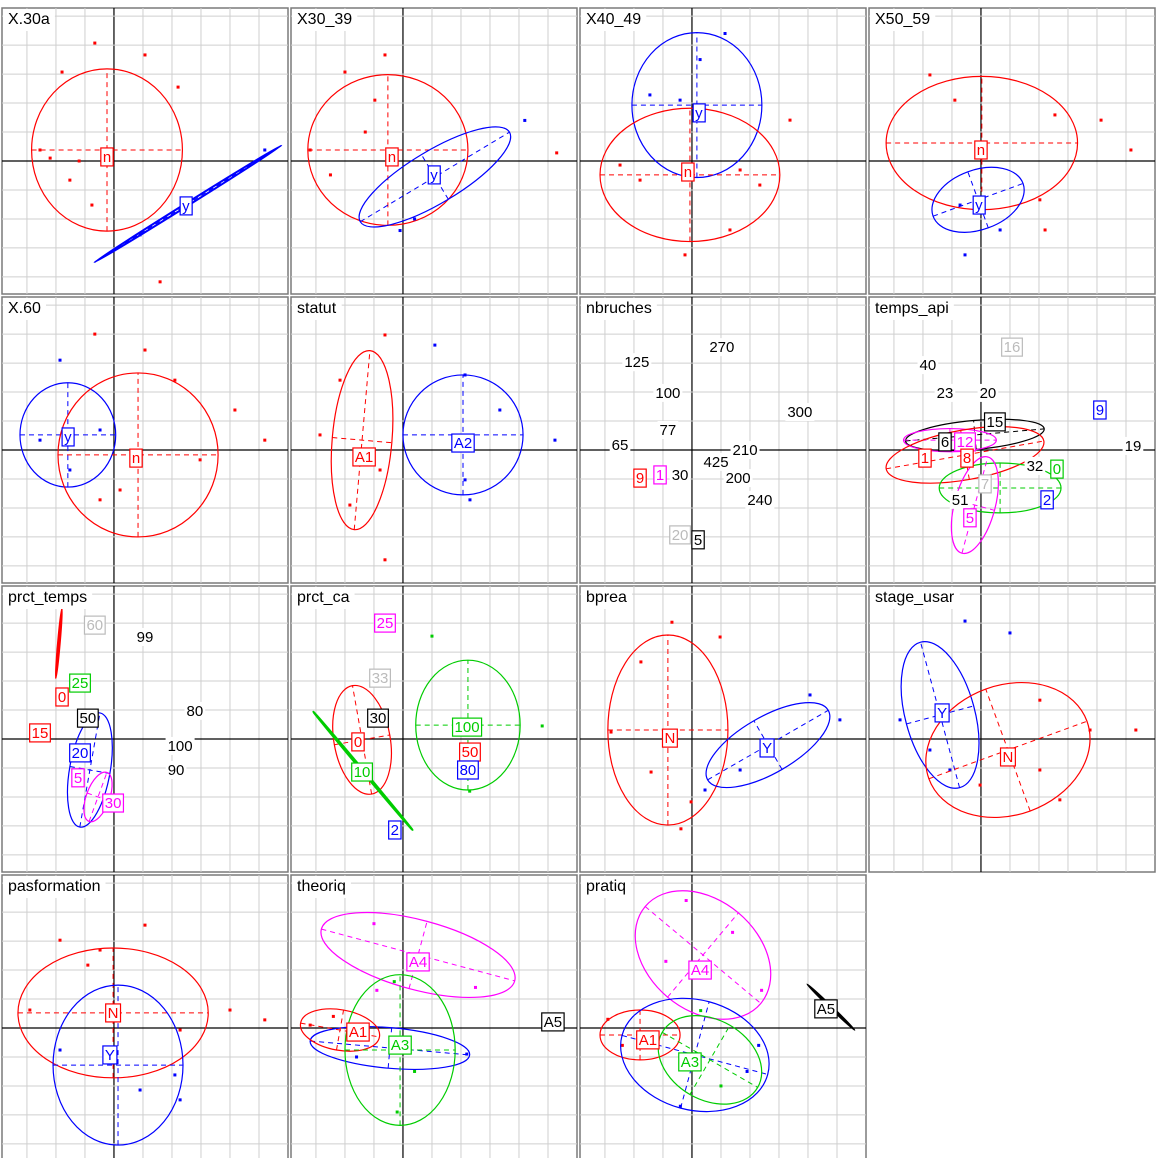 The image size is (1159, 1158). What do you see at coordinates (317, 308) in the screenshot?
I see `panel-title: statut` at bounding box center [317, 308].